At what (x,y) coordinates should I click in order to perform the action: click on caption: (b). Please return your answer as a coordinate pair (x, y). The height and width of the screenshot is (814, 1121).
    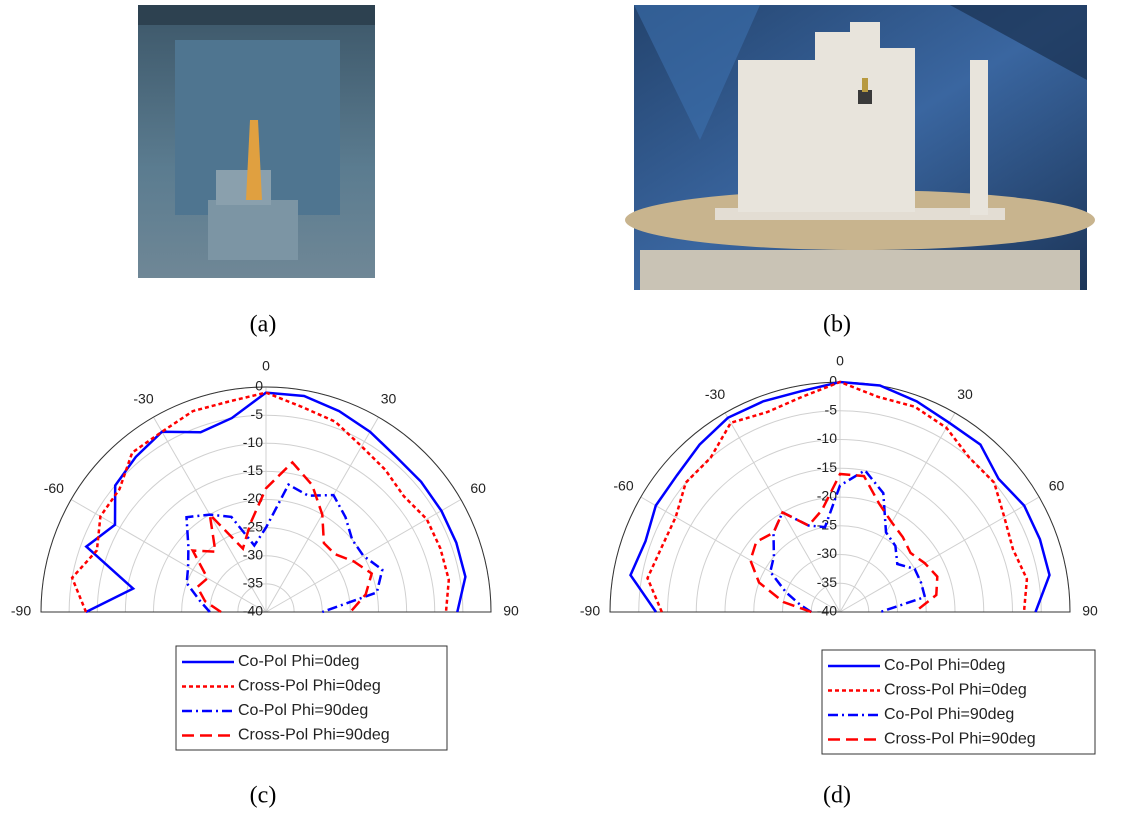
    Looking at the image, I should click on (837, 325).